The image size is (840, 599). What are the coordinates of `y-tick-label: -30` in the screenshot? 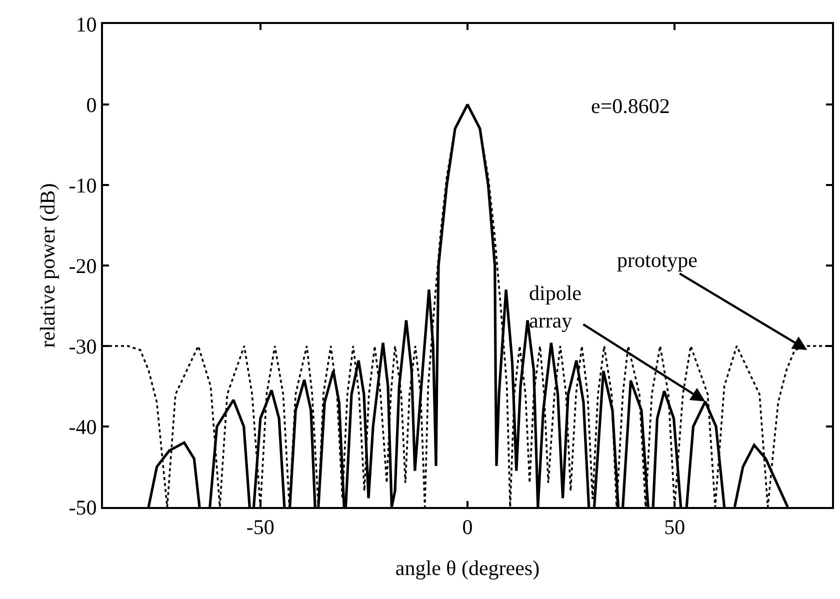 It's located at (82, 346).